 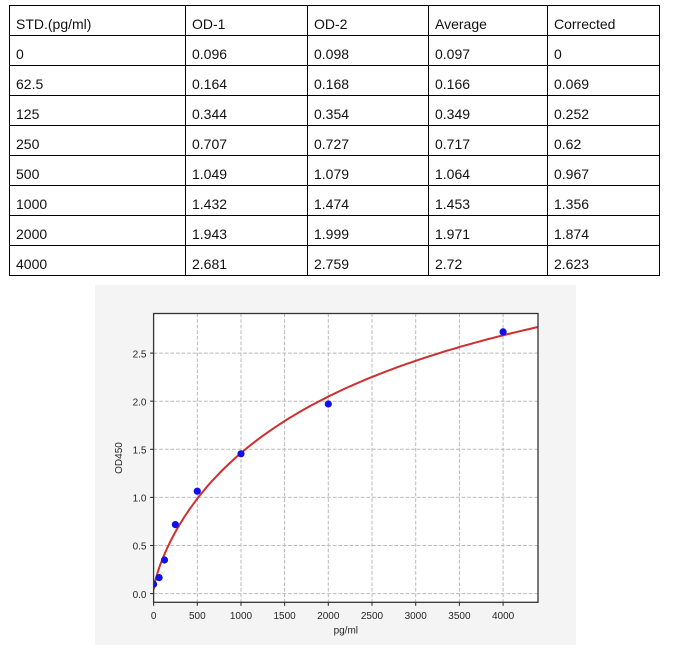 I want to click on svg-text: 1000, so click(x=241, y=616).